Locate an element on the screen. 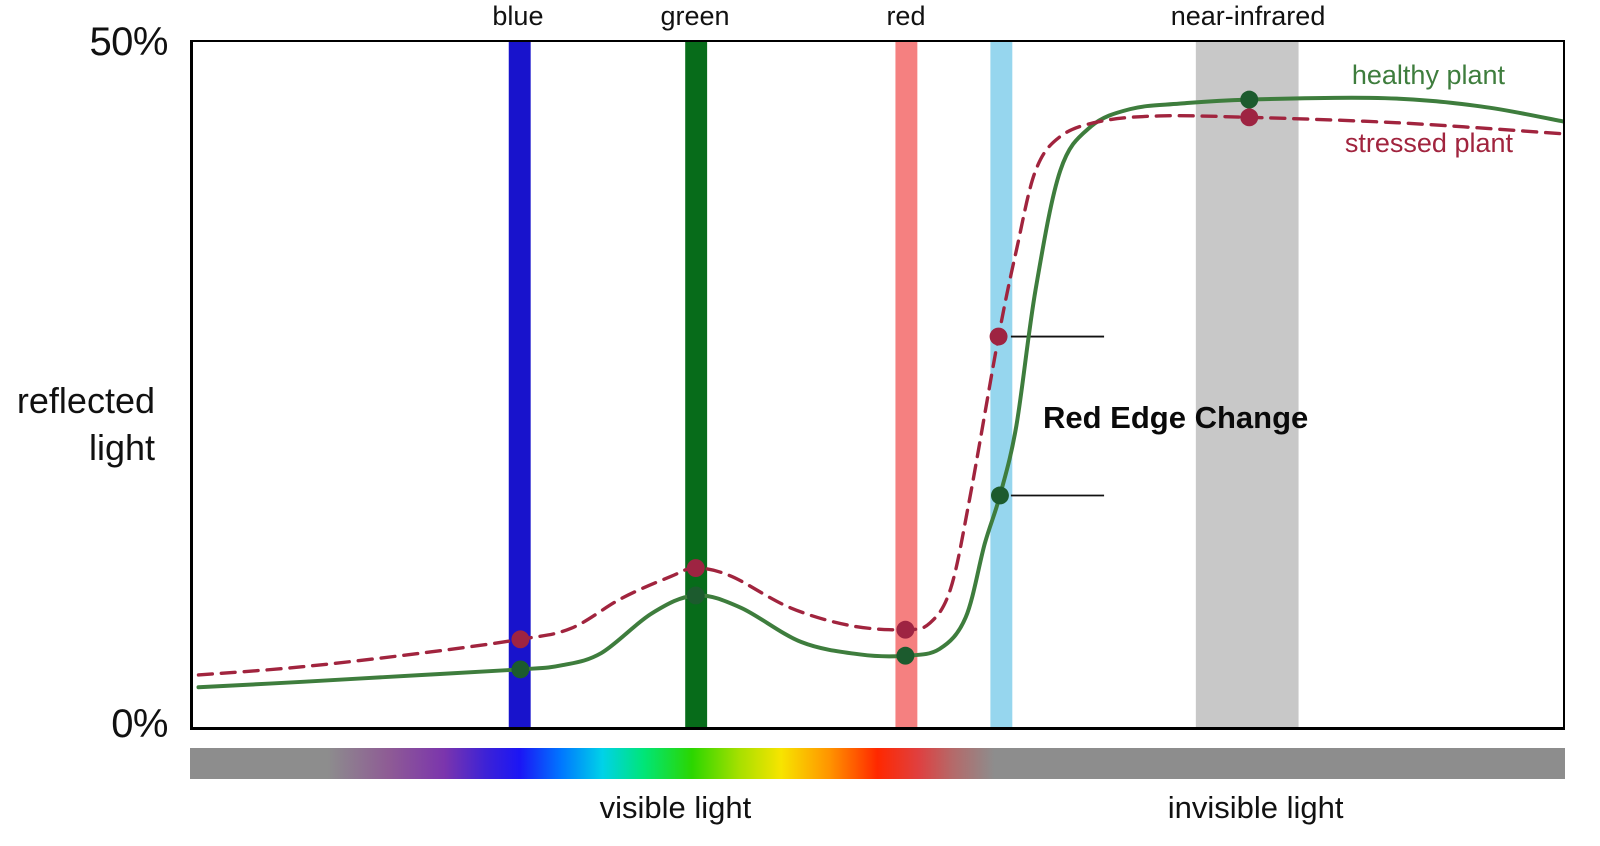  legend-healthy-plant: healthy plant is located at coordinates (1428, 75).